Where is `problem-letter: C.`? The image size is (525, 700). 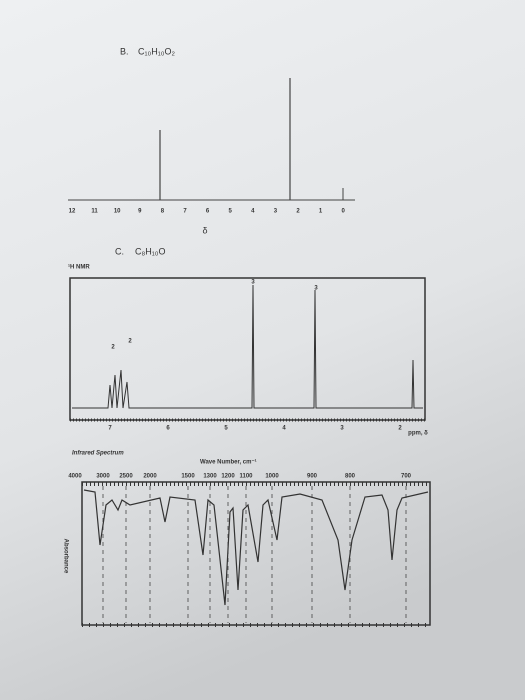
problem-letter: C. is located at coordinates (119, 251).